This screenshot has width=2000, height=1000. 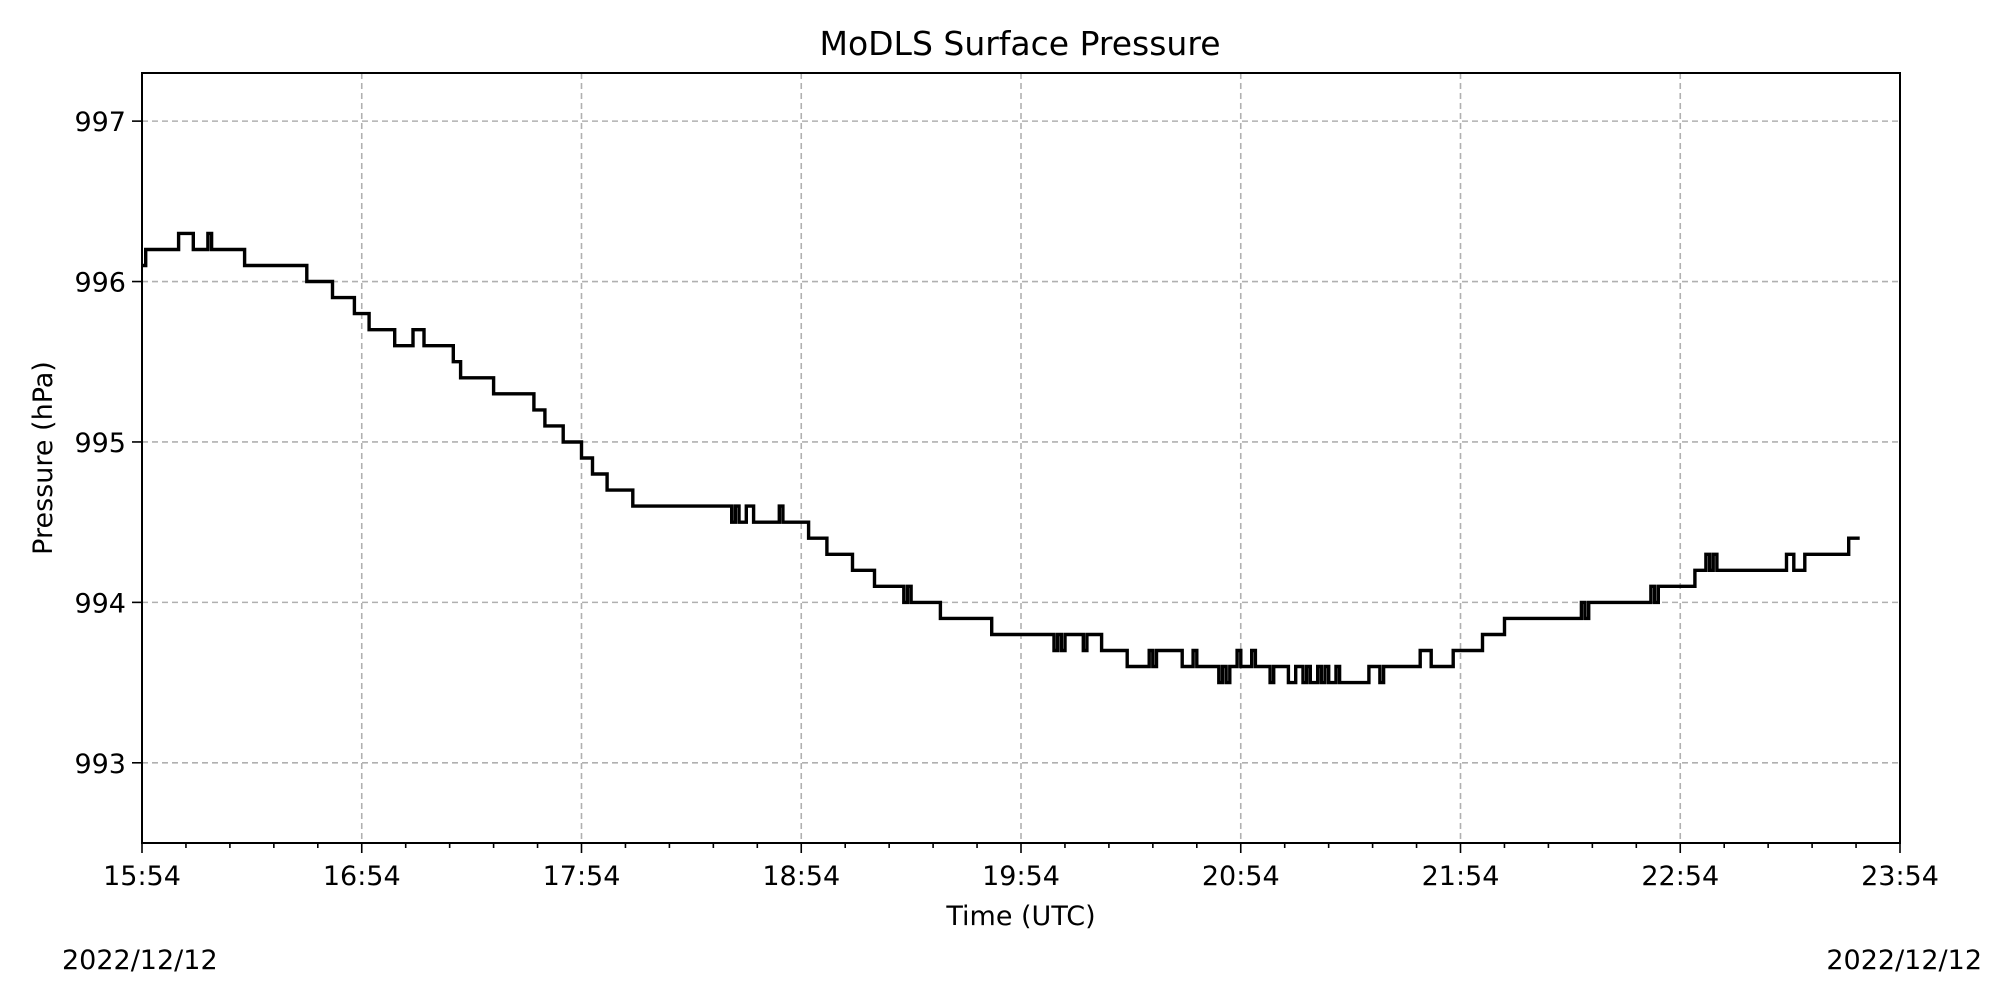 What do you see at coordinates (1019, 43) in the screenshot?
I see `chart-title: MoDLS Surface Pressure` at bounding box center [1019, 43].